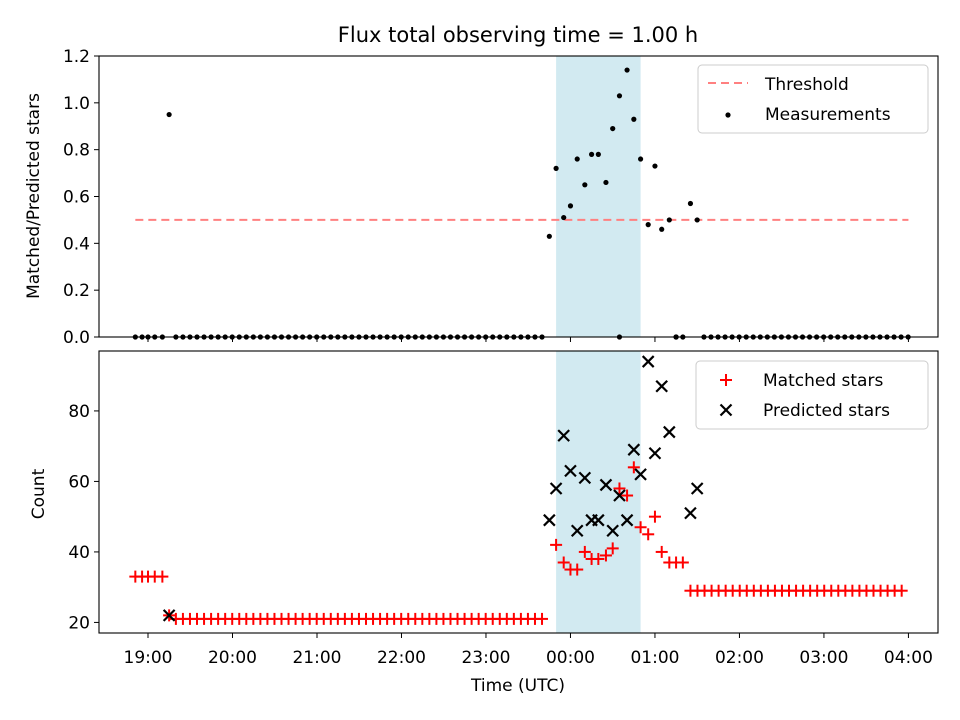  What do you see at coordinates (518, 35) in the screenshot?
I see `chart-title: Flux total observing time = 1.00 h` at bounding box center [518, 35].